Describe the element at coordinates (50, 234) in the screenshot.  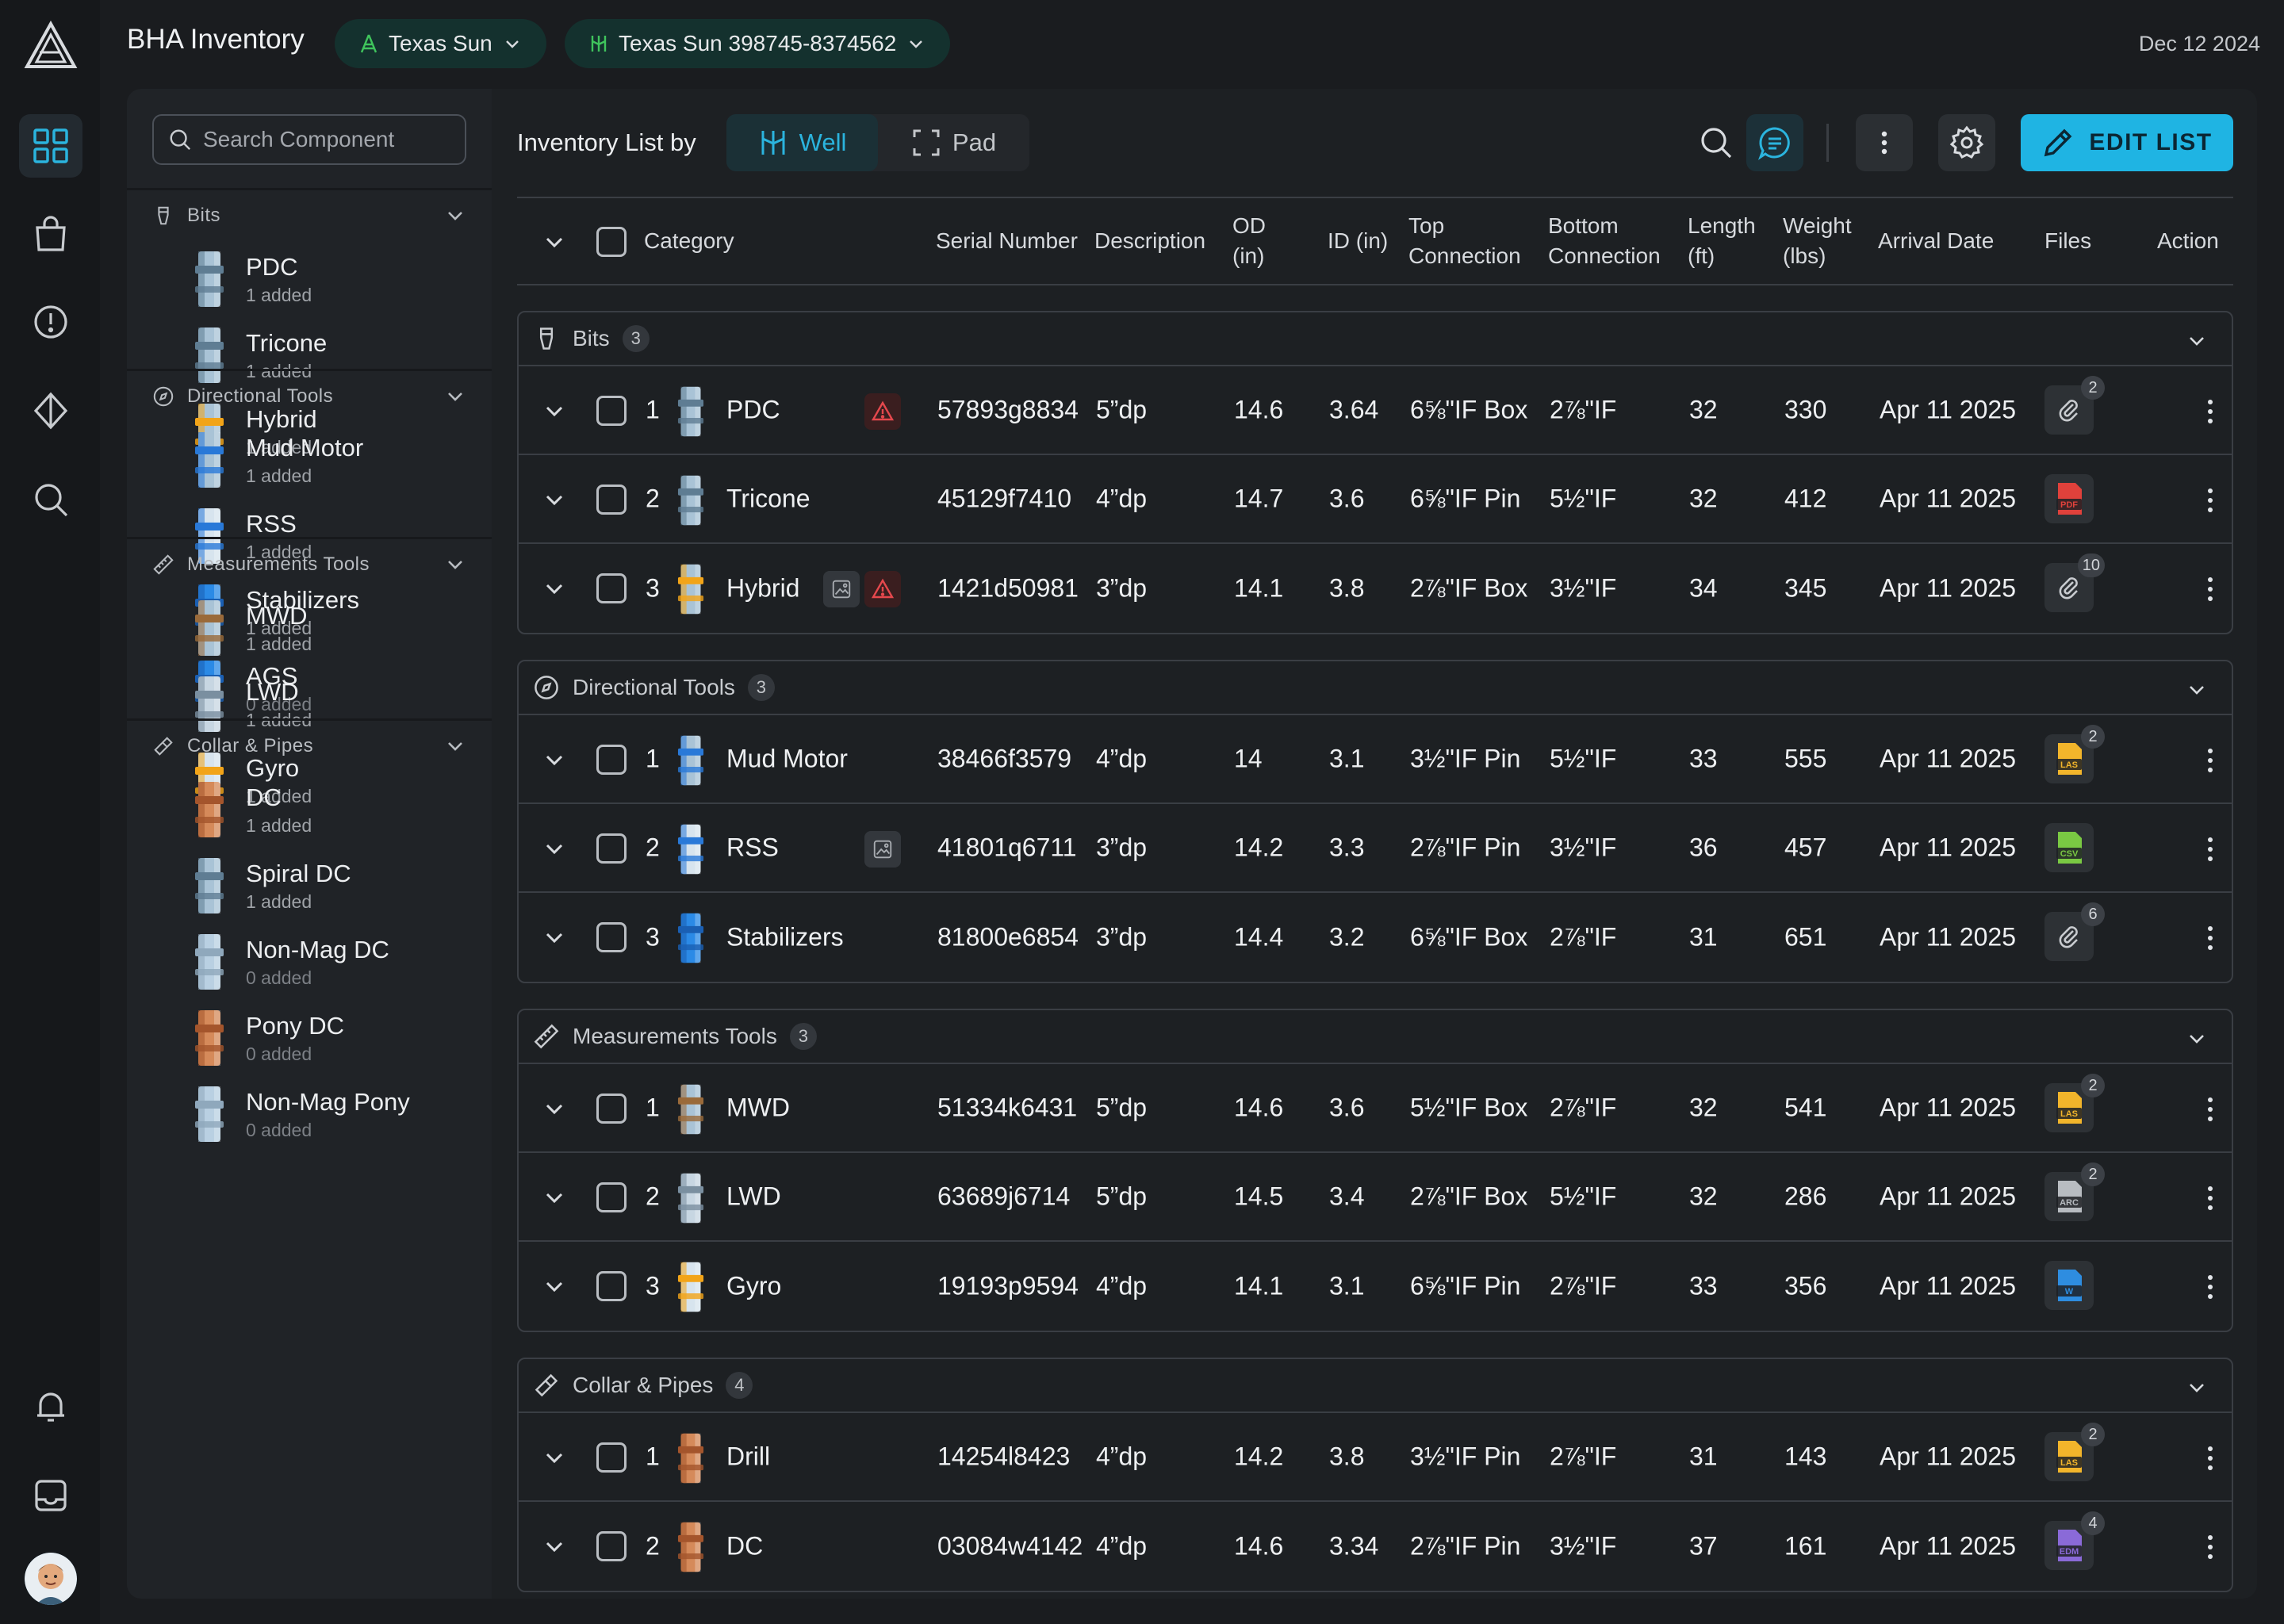
I see `rail-inventory-button` at that location.